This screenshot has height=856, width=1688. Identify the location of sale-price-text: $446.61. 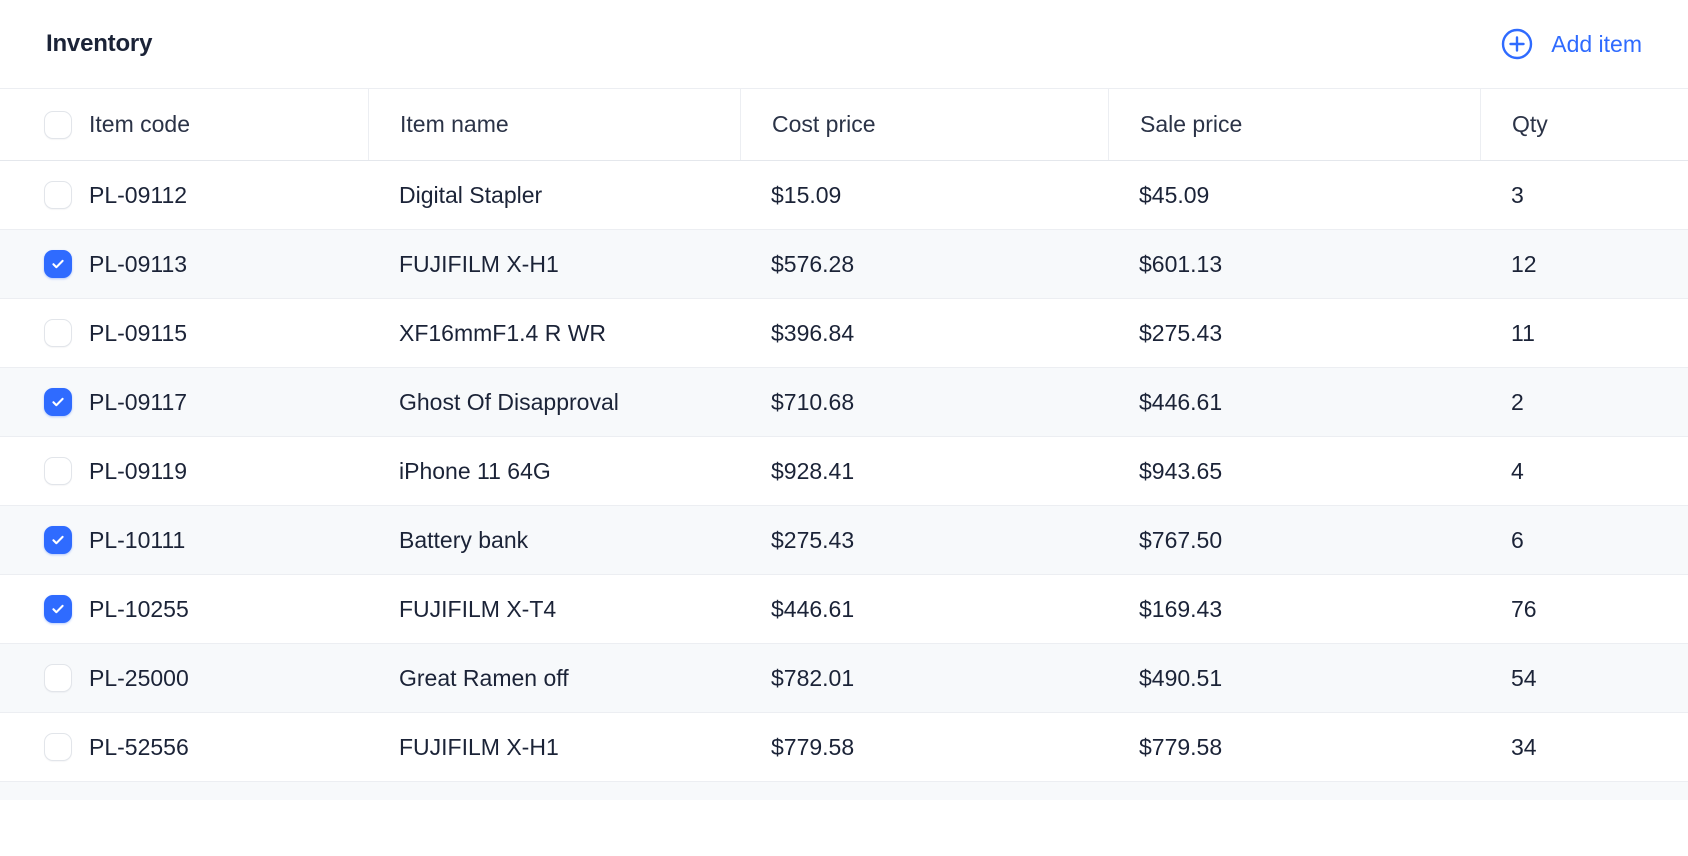
(1181, 401).